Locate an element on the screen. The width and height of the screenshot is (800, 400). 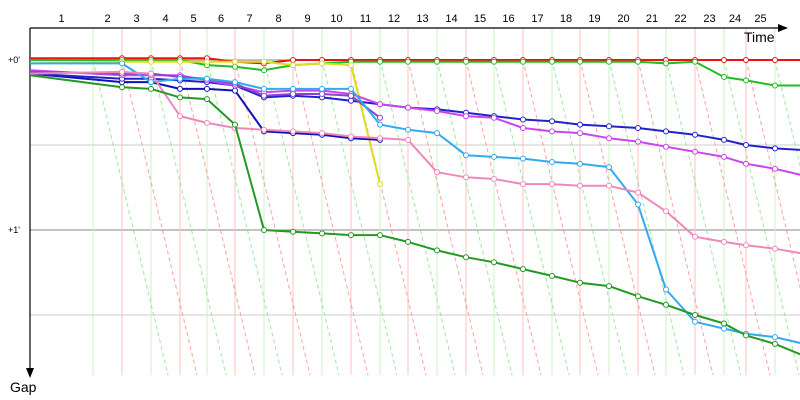
lap-label-20: 20 is located at coordinates (623, 19).